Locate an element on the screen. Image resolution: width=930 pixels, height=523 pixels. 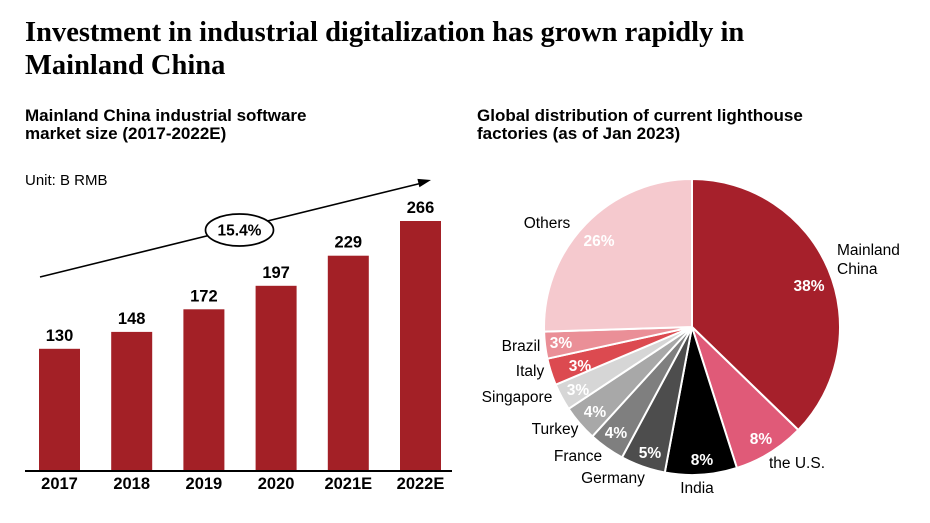
pie-country-label: Italy is located at coordinates (530, 371).